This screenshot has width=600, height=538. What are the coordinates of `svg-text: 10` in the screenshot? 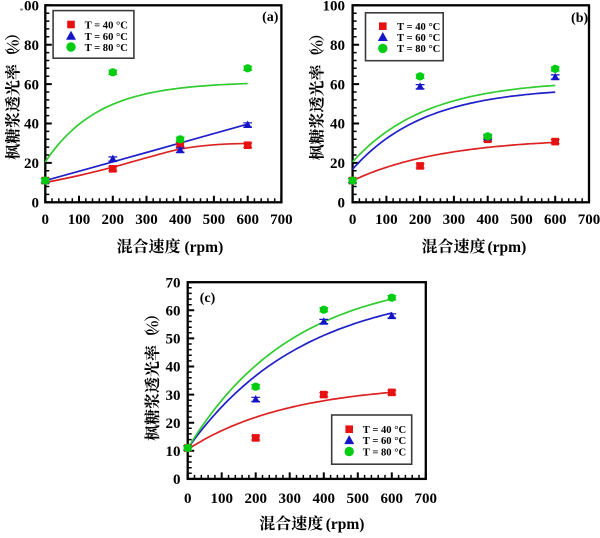 It's located at (173, 452).